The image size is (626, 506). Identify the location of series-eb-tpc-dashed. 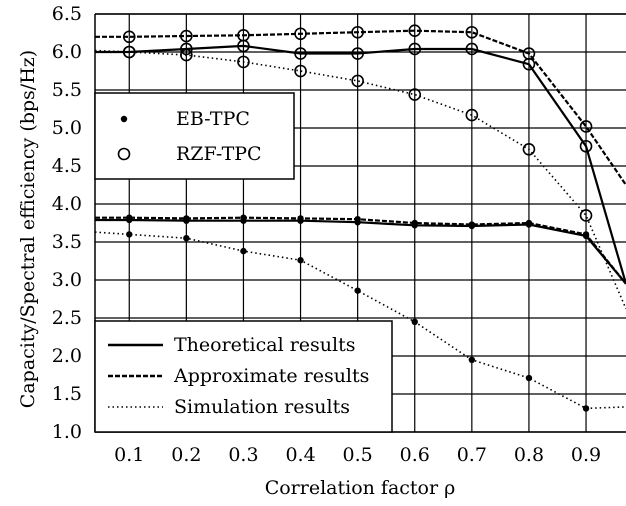
(360, 249).